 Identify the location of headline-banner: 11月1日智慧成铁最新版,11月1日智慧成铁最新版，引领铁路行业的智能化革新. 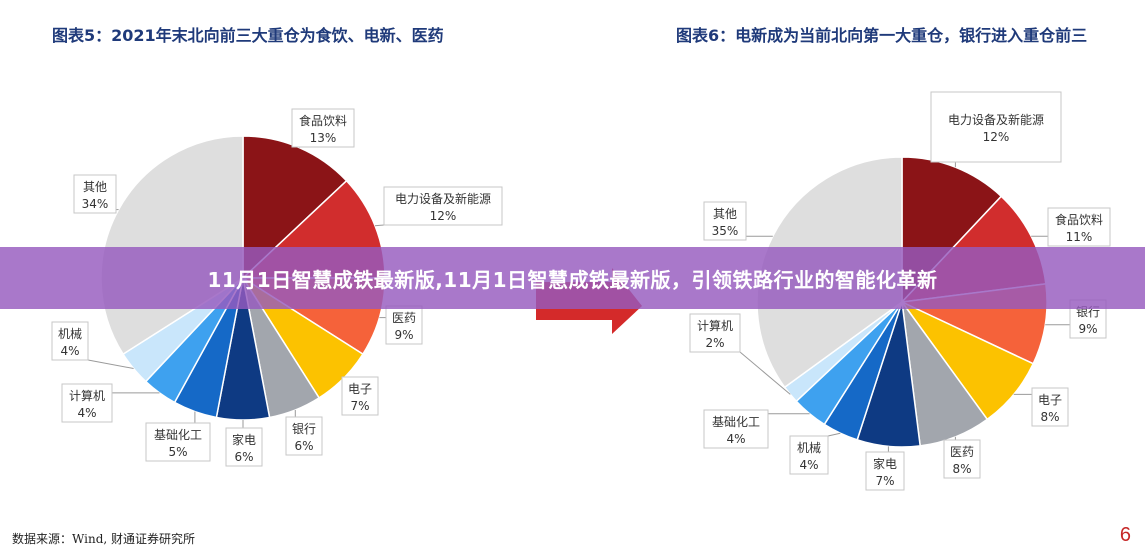
(572, 278).